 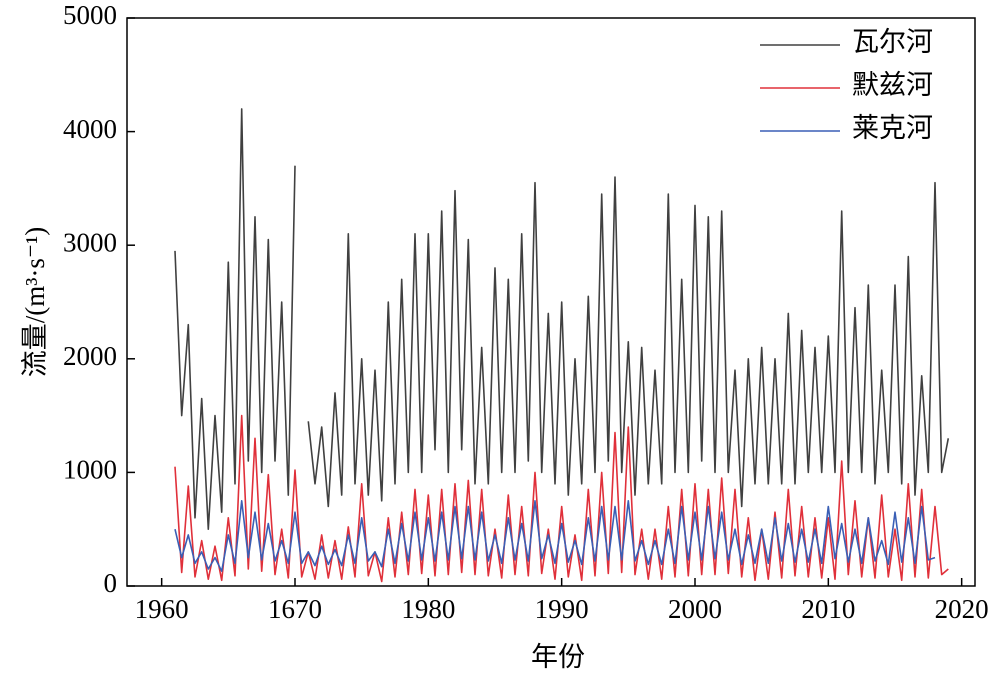 I want to click on y-tick-label: 5000, so click(x=90, y=15).